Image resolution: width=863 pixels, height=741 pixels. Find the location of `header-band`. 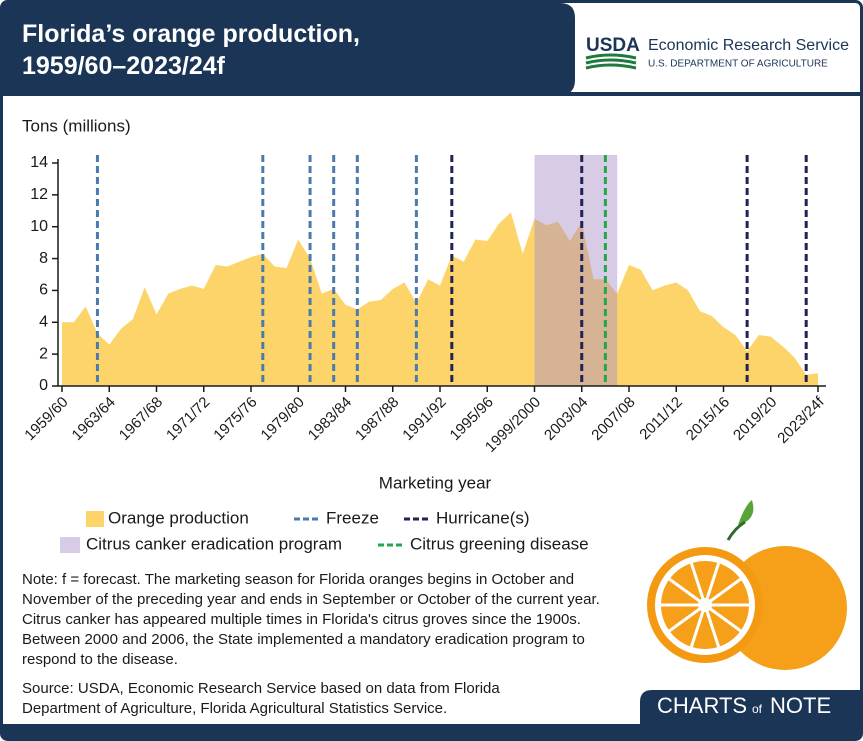

header-band is located at coordinates (289, 49).